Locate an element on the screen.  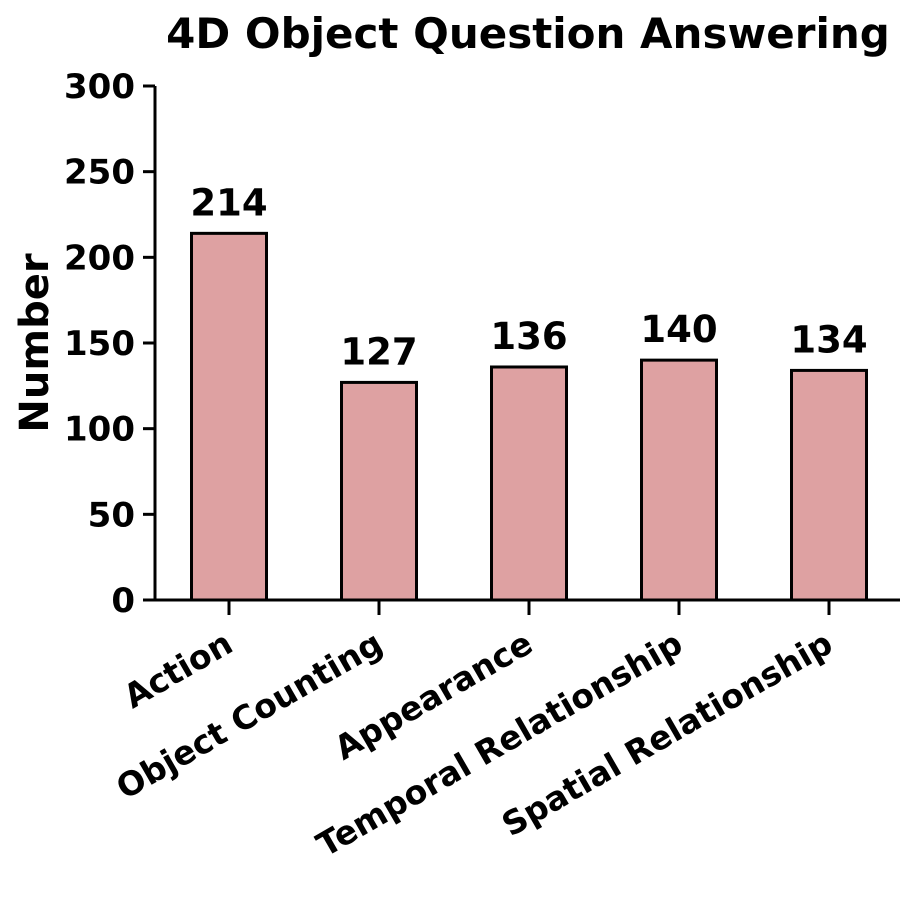
y-tick-label: 50 is located at coordinates (111, 515).